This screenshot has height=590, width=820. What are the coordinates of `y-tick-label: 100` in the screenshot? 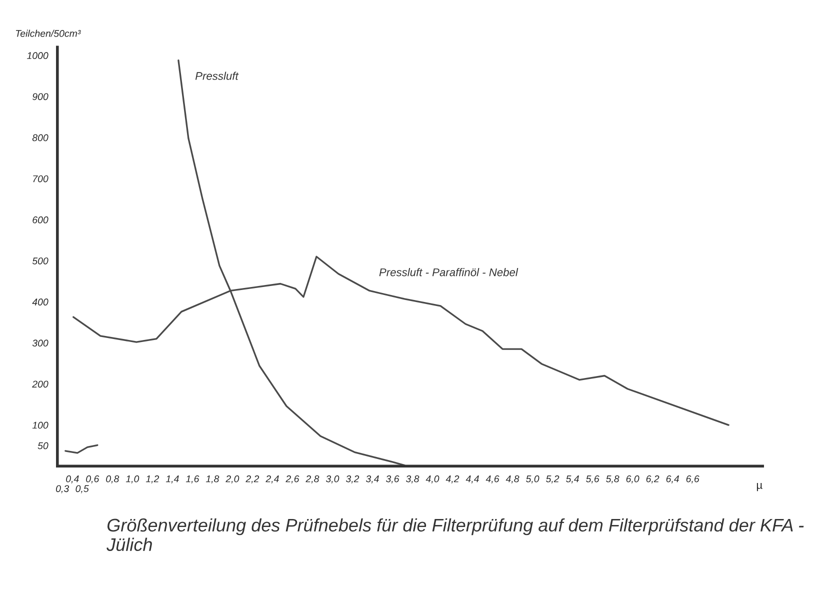 It's located at (40, 425).